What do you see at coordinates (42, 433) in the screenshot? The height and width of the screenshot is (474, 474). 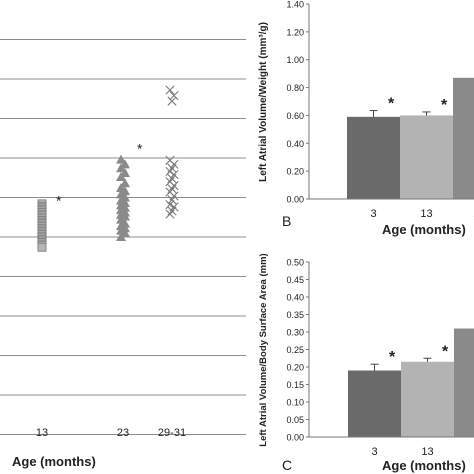 I see `scatter-x-tick-label: 13` at bounding box center [42, 433].